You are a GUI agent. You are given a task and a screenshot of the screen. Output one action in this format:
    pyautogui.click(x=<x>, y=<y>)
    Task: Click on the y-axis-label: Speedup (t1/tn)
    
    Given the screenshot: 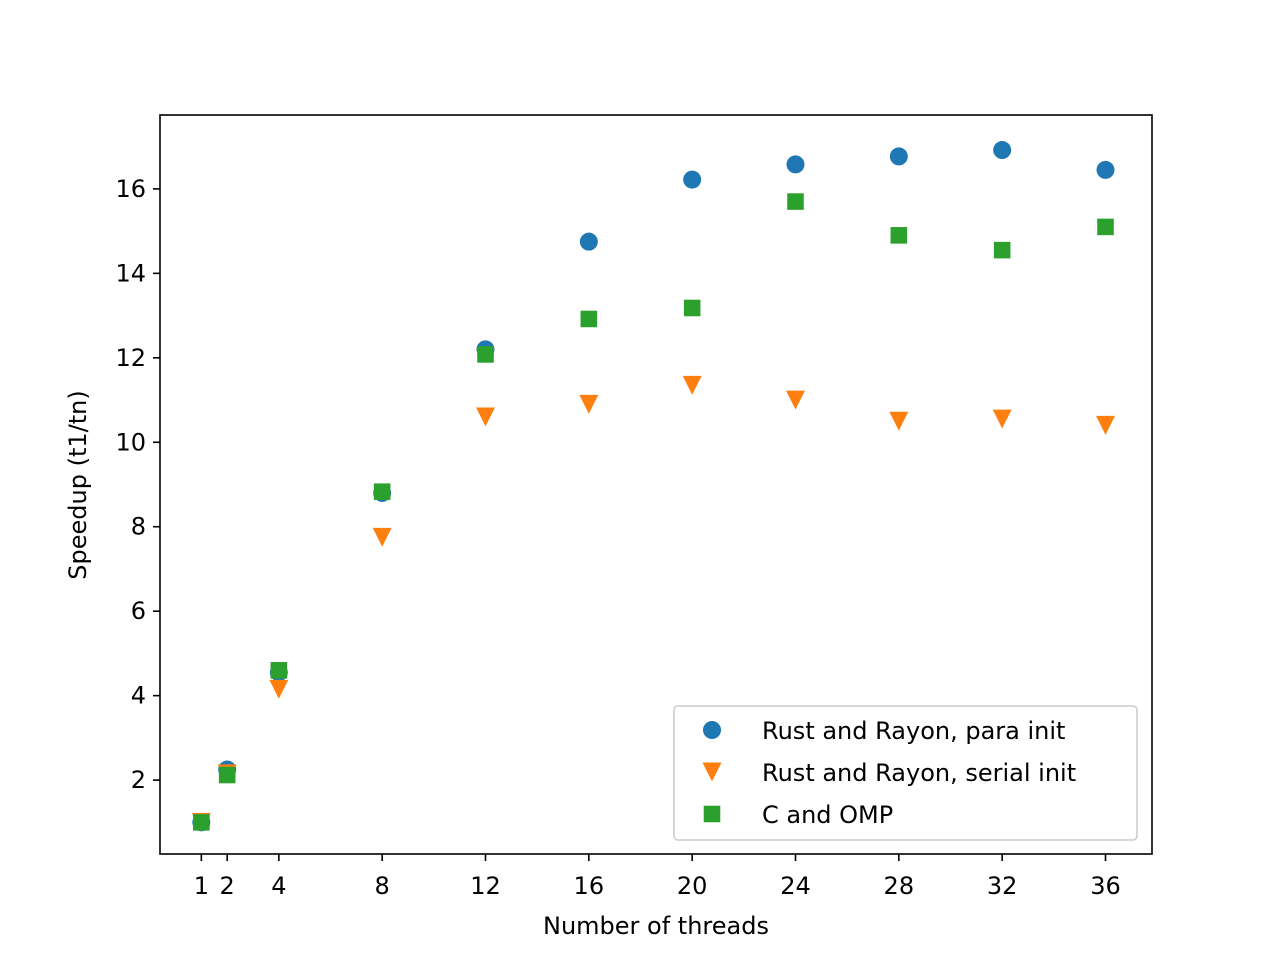 What is the action you would take?
    pyautogui.click(x=78, y=484)
    